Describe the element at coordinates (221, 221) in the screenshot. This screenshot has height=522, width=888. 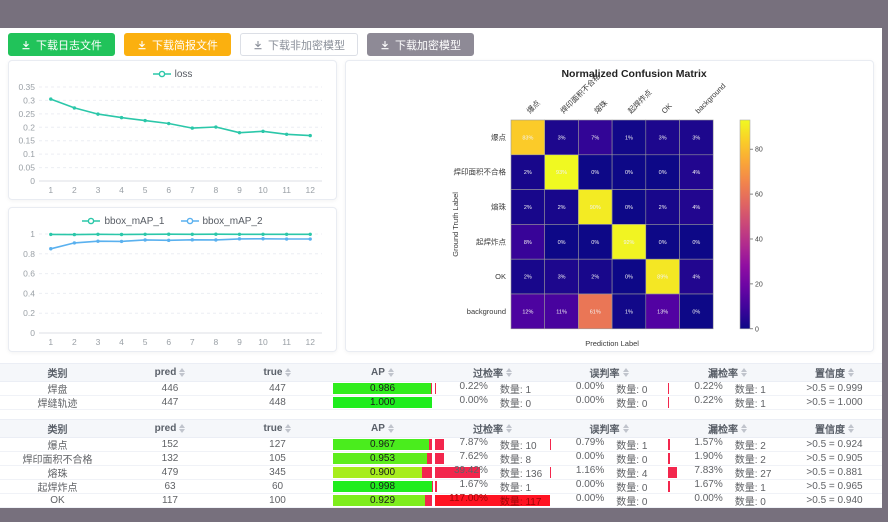
I see `legend-item-bbox_mAP_2: bbox_mAP_2` at that location.